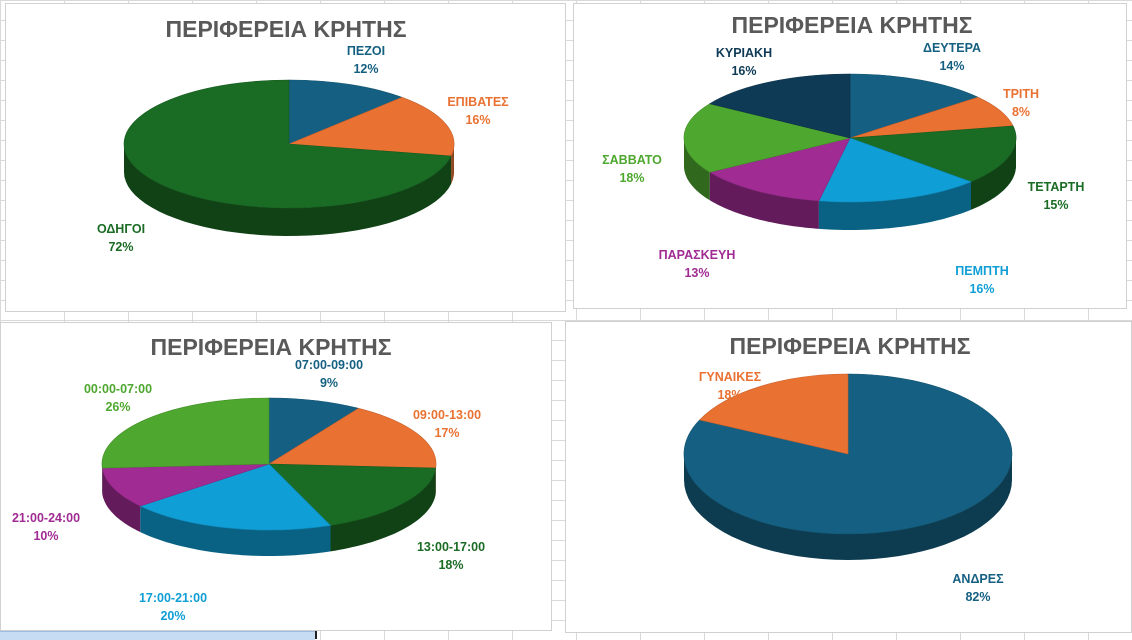 This screenshot has height=640, width=1132. I want to click on sheet-cursor-line, so click(316, 635).